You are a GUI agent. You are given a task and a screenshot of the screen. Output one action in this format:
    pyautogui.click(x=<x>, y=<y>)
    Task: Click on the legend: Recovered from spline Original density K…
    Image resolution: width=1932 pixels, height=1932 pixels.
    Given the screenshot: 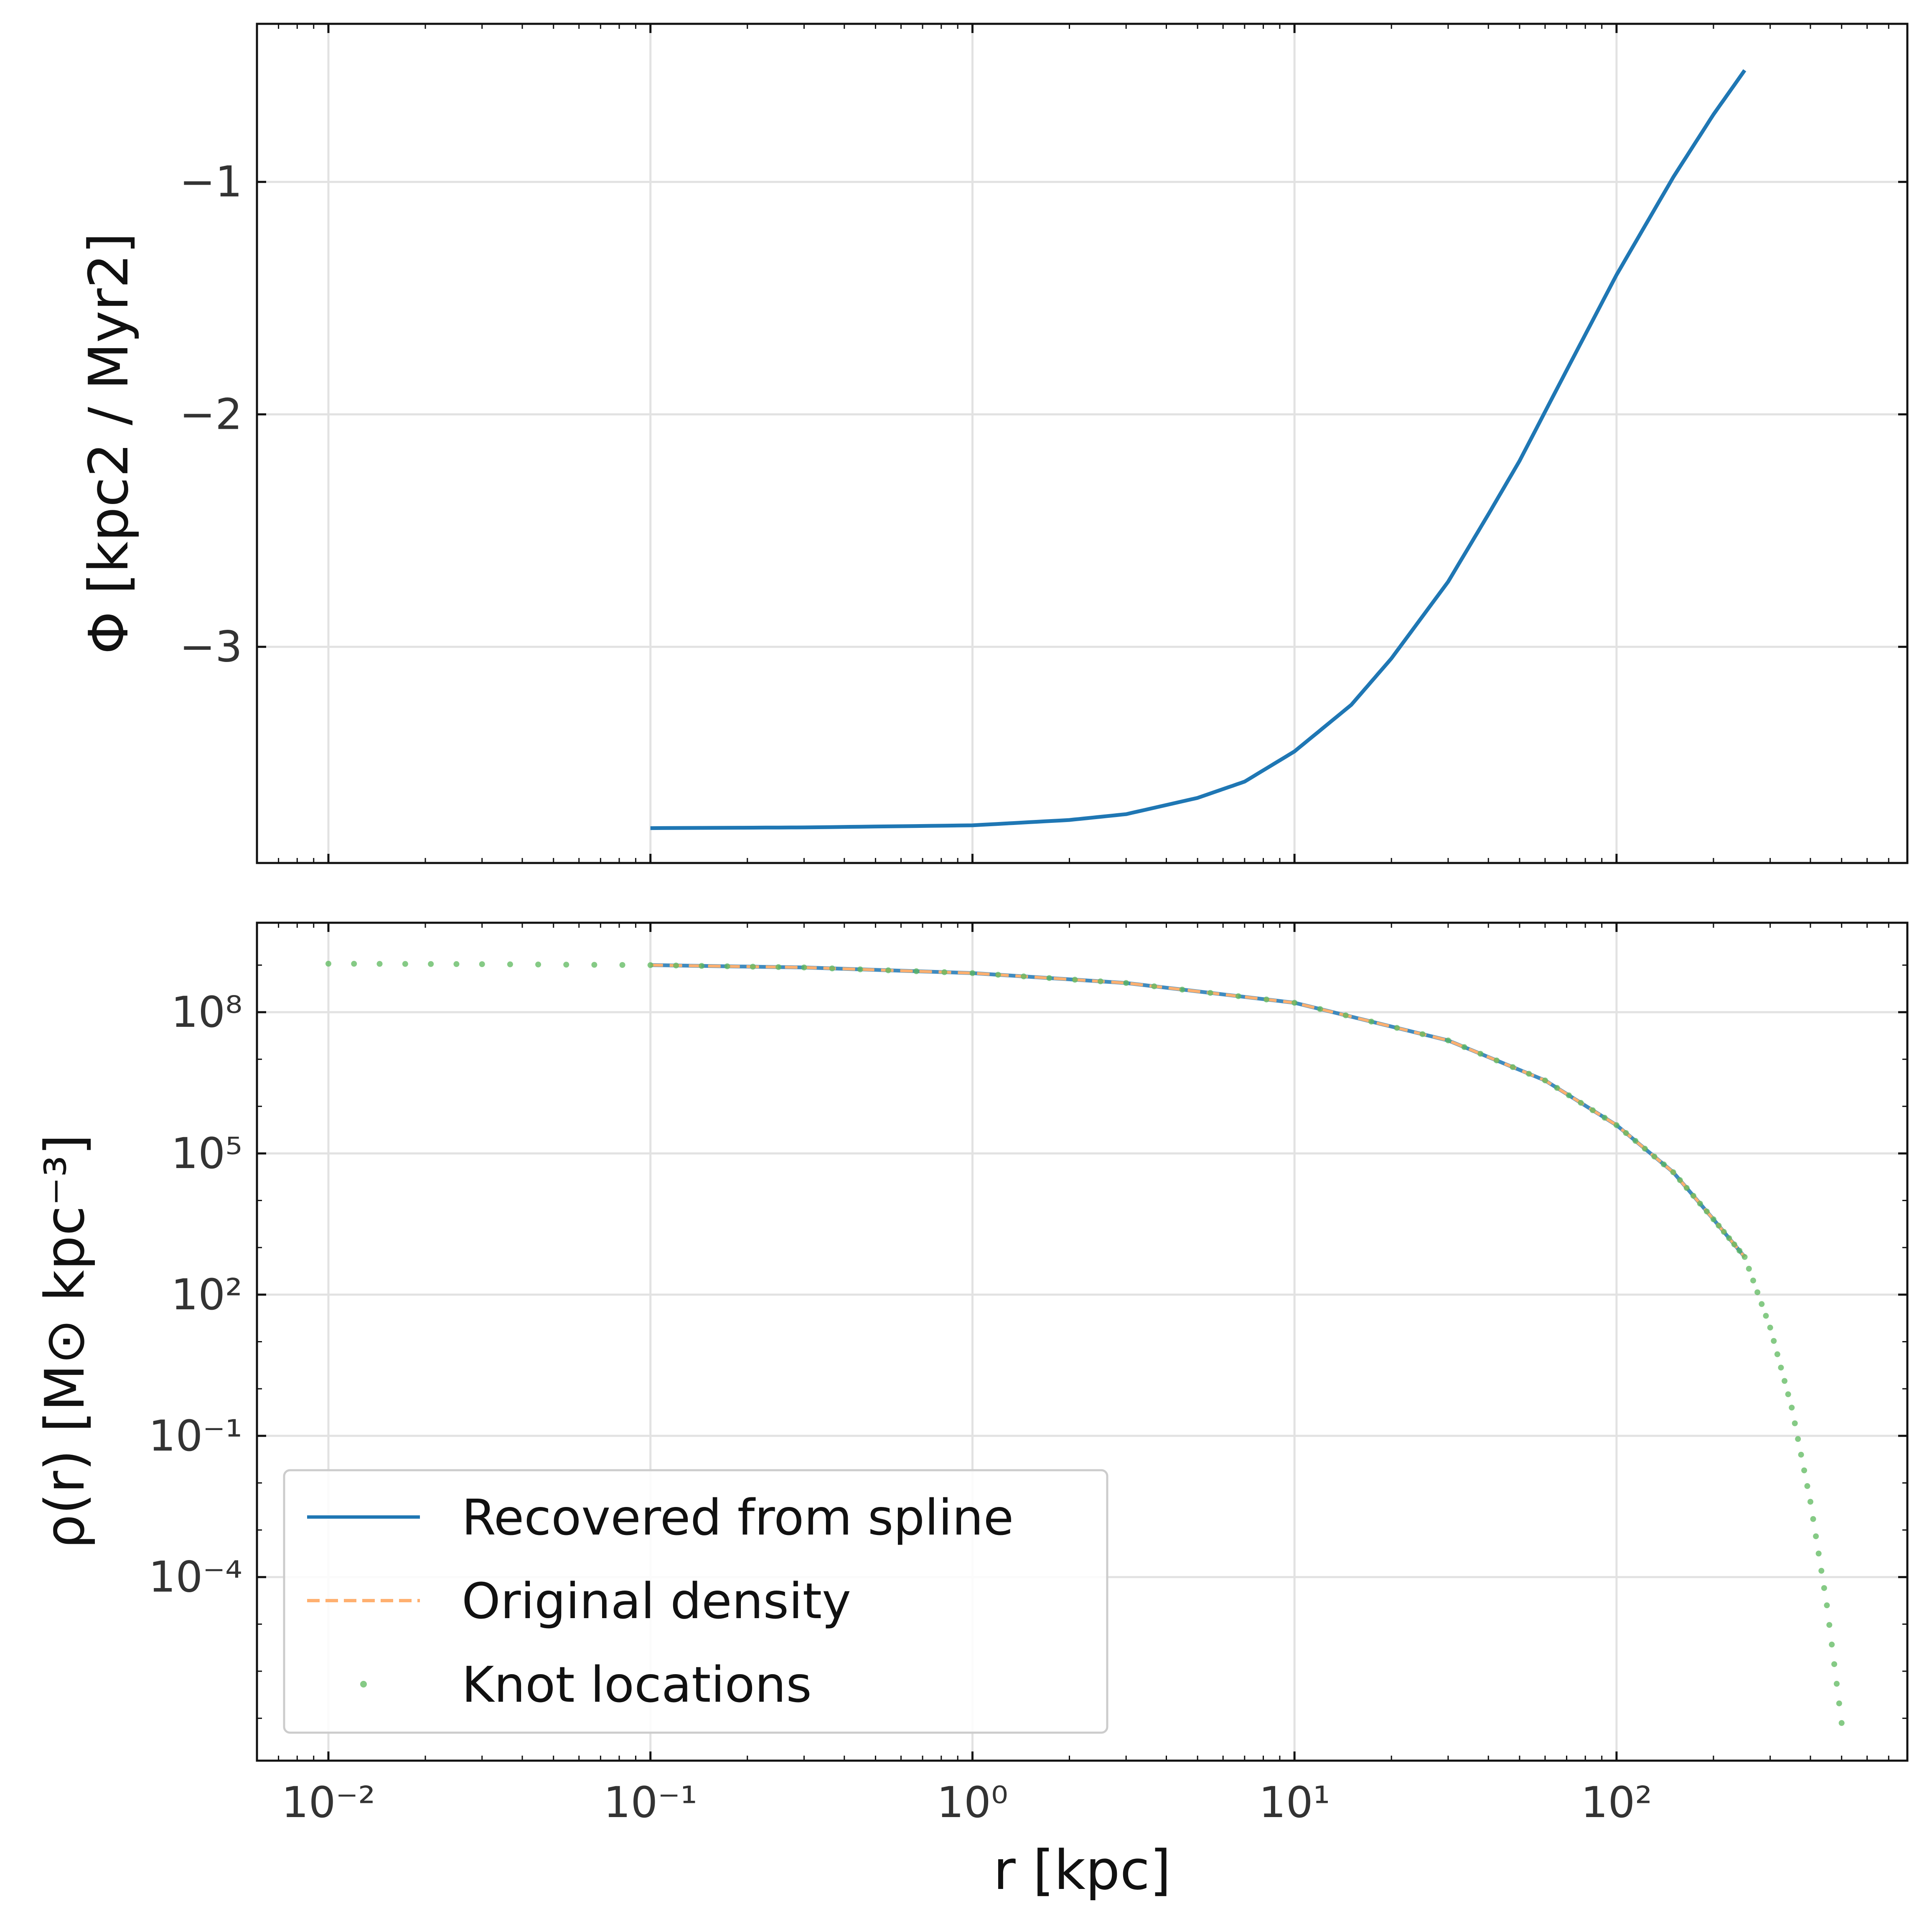 What is the action you would take?
    pyautogui.click(x=695, y=1601)
    